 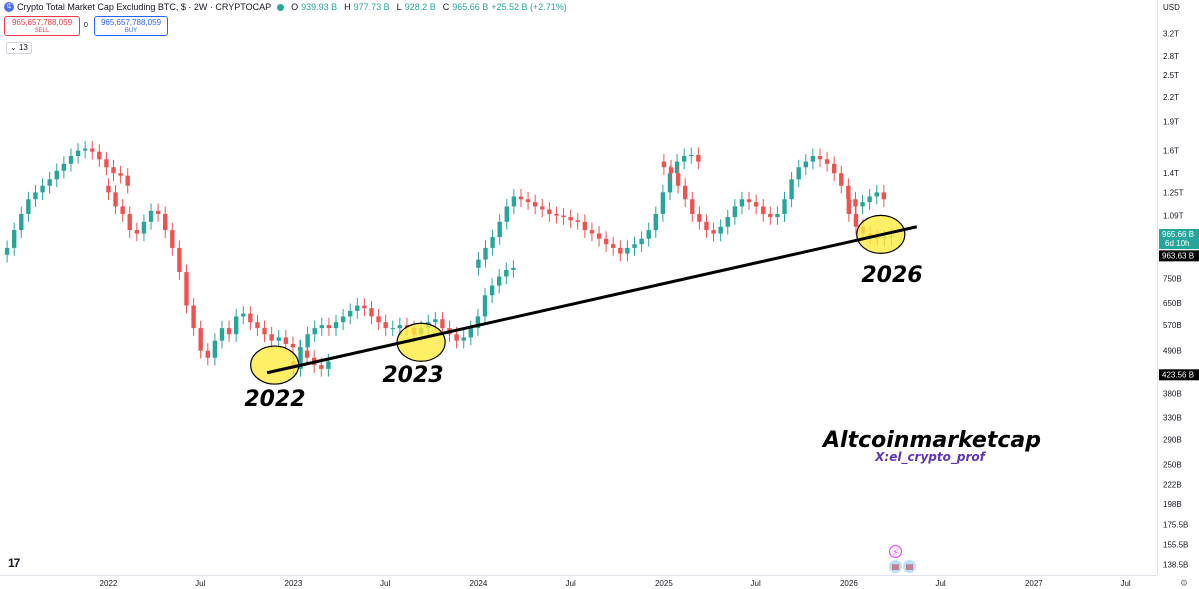 What do you see at coordinates (9, 7) in the screenshot?
I see `crypto-cap-icon: ₵` at bounding box center [9, 7].